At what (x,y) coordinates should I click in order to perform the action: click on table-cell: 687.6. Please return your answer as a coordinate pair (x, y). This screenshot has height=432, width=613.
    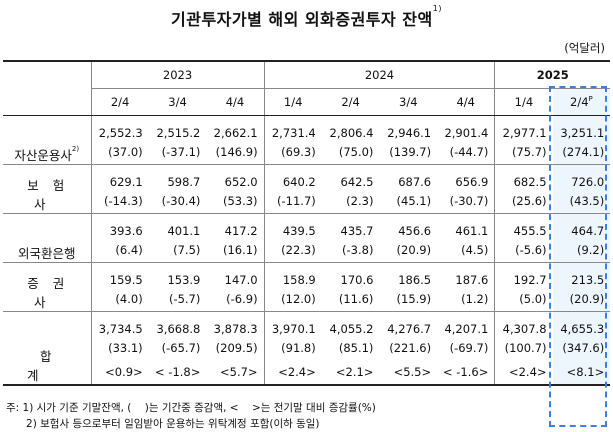
    Looking at the image, I should click on (415, 182).